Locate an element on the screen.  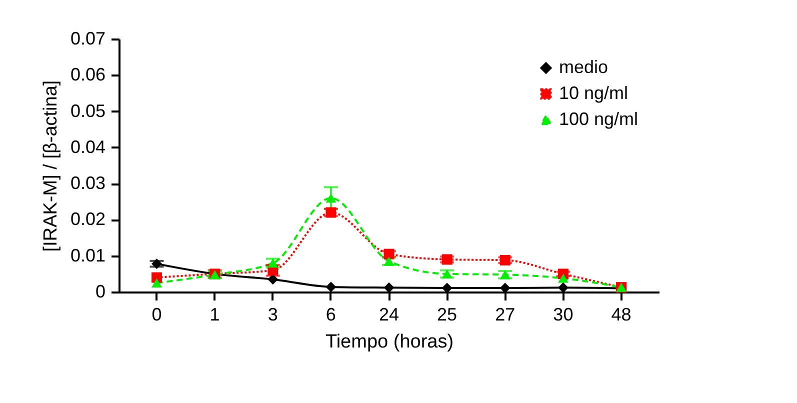
x-tick-label: 27 is located at coordinates (505, 314).